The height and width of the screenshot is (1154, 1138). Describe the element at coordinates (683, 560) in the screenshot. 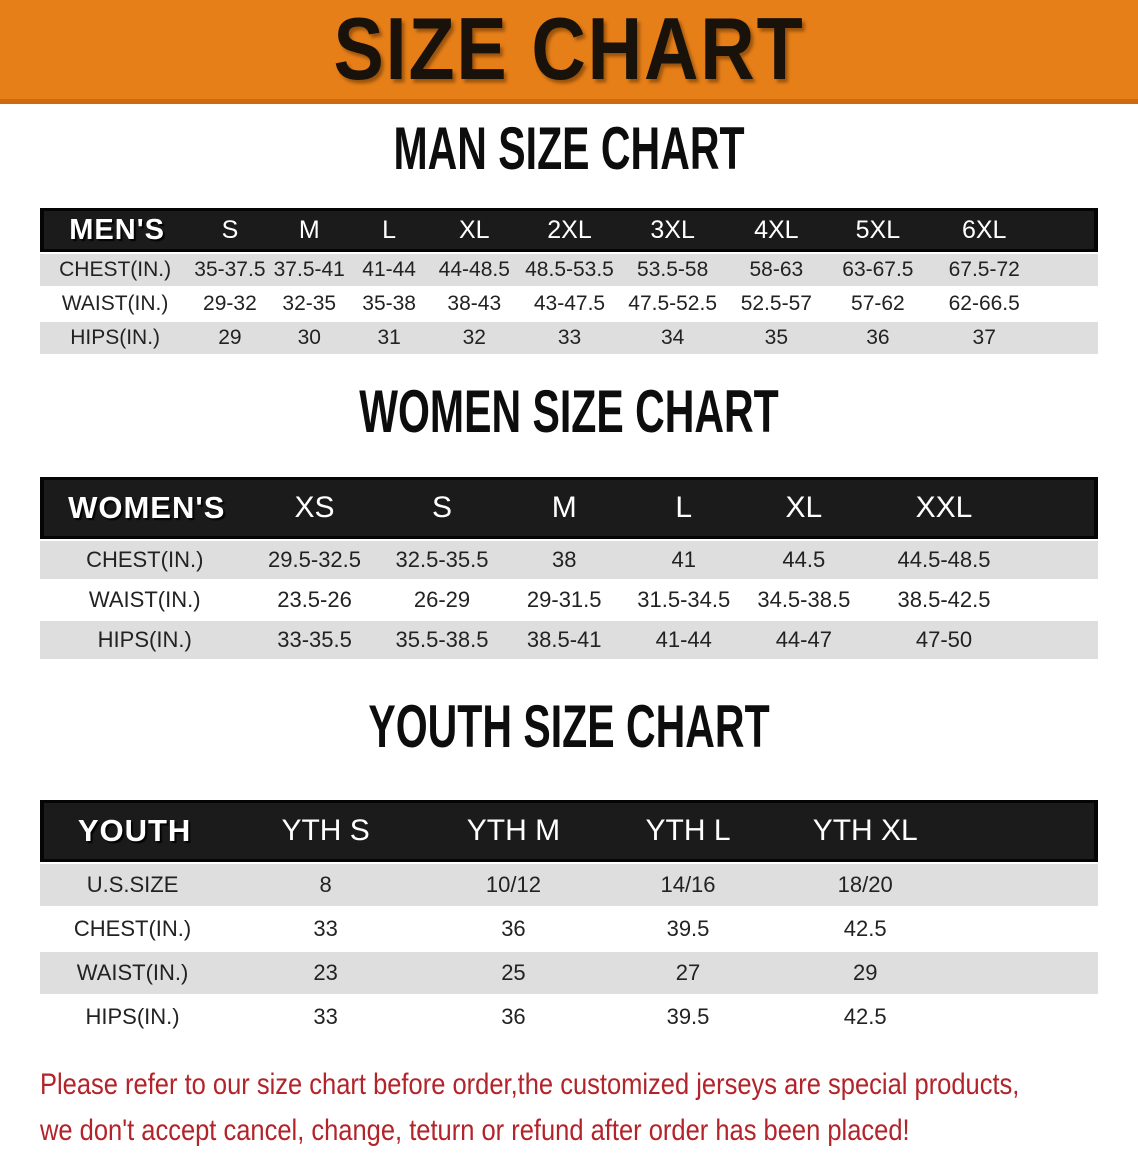

I see `size-value-cell: 41` at that location.